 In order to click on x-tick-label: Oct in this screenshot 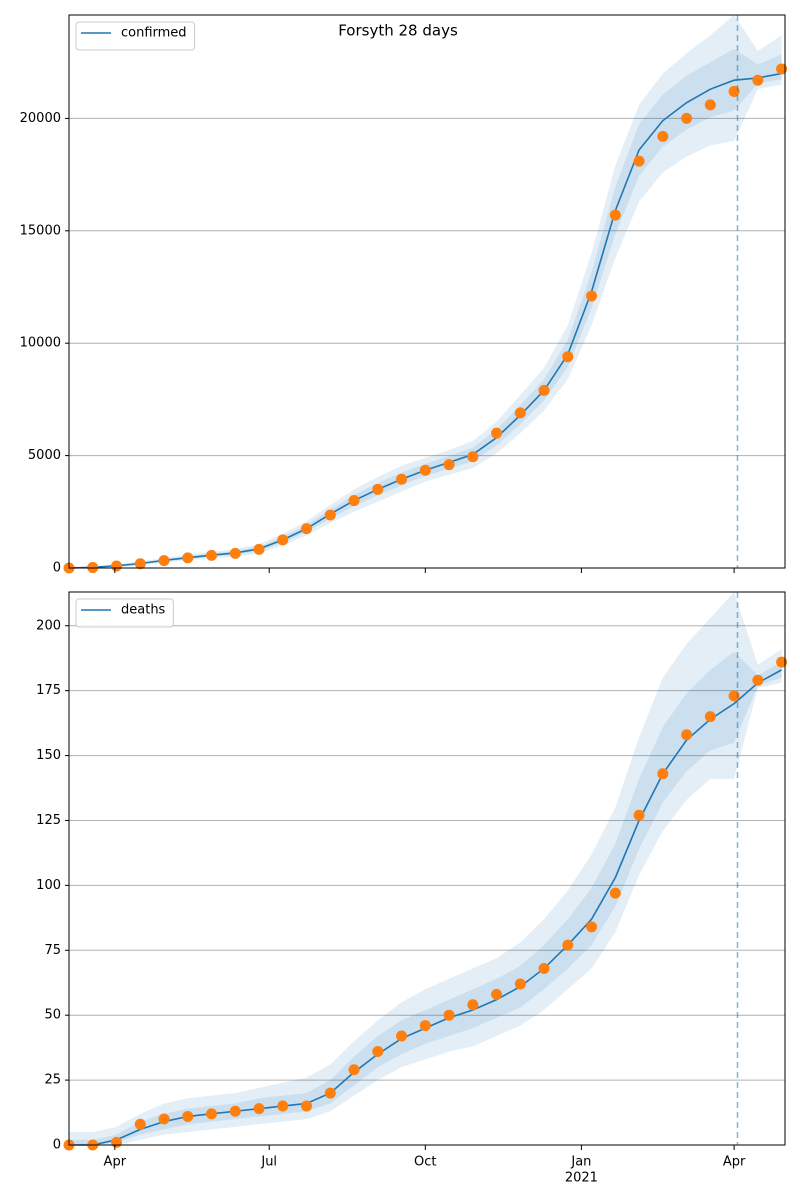, I will do `click(425, 1162)`.